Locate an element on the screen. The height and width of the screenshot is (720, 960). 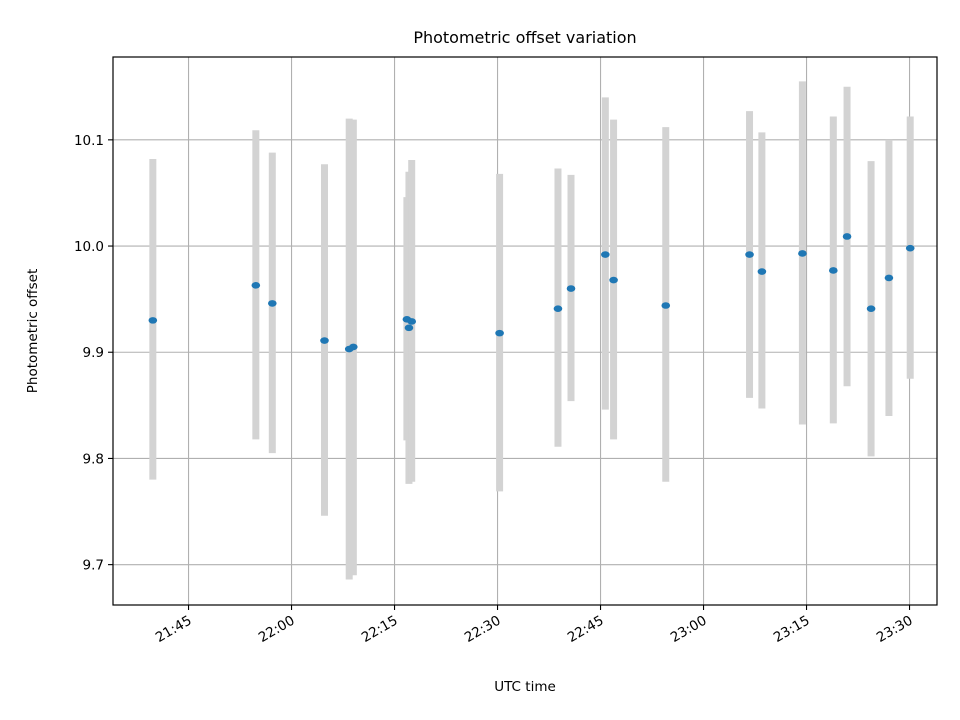
data-points is located at coordinates (531, 293).